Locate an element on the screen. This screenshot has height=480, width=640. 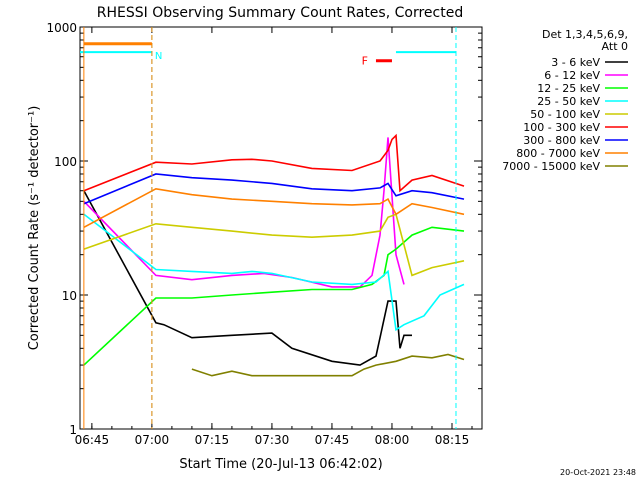
x-tick-label-5: 08:00 is located at coordinates (392, 440).